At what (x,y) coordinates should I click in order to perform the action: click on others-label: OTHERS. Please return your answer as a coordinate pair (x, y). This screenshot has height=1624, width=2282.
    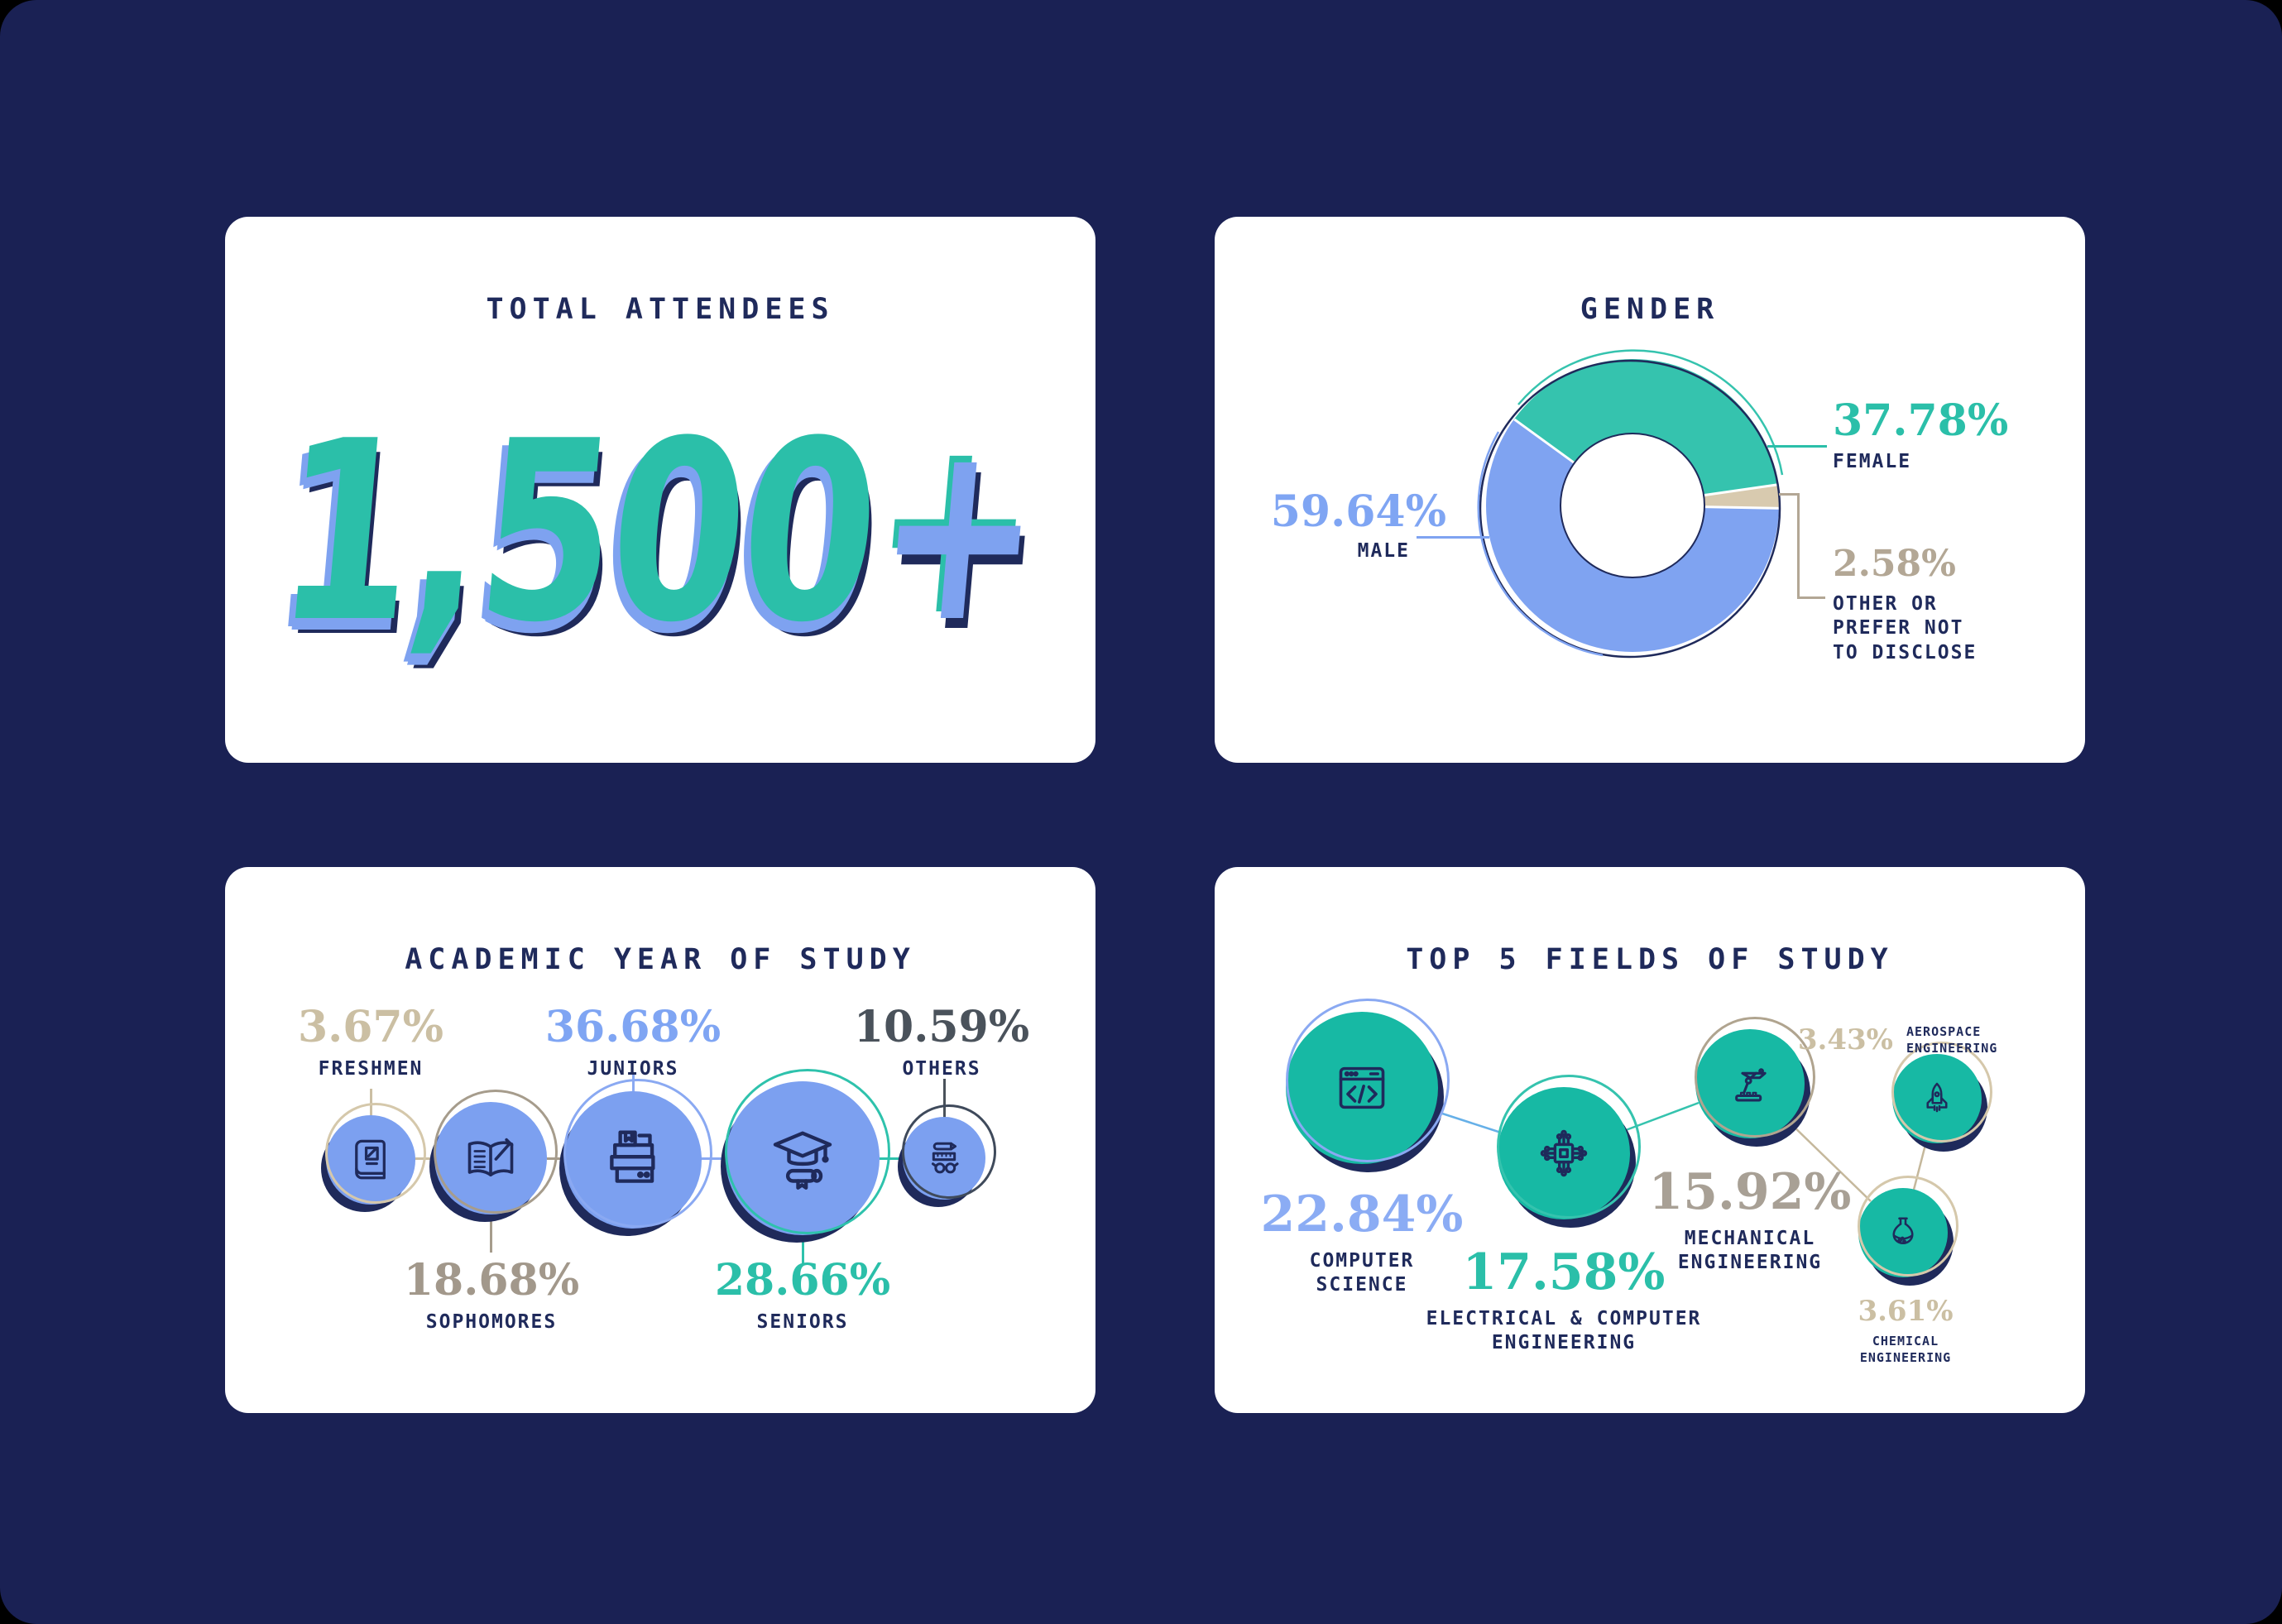
    Looking at the image, I should click on (942, 1069).